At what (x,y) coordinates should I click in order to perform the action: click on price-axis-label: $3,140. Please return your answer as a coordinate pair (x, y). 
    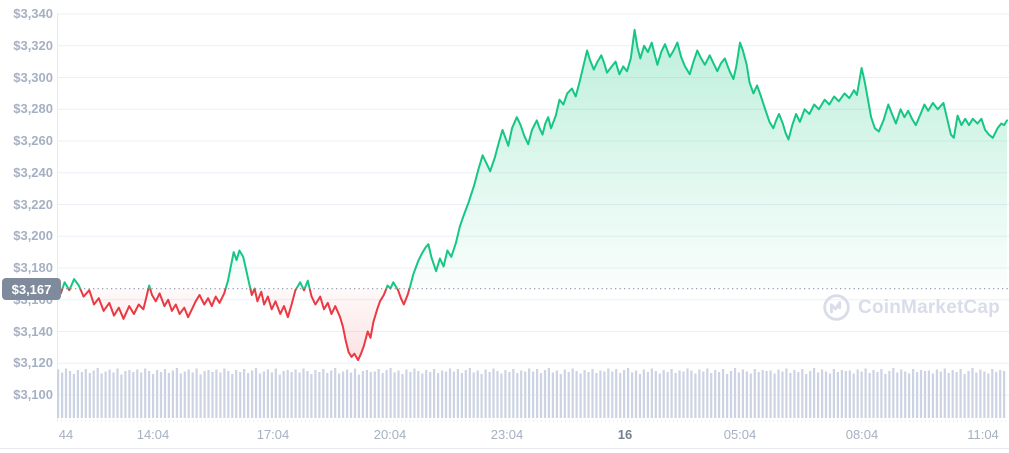
    Looking at the image, I should click on (33, 331).